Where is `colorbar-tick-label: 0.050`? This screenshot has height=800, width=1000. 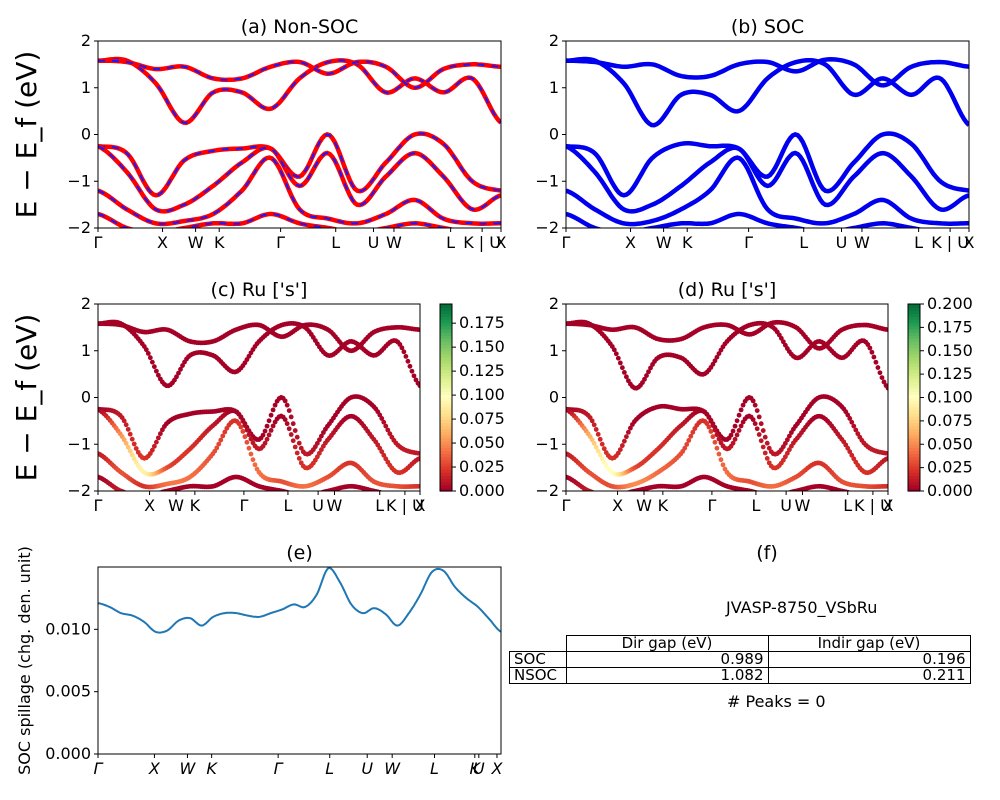
colorbar-tick-label: 0.050 is located at coordinates (950, 443).